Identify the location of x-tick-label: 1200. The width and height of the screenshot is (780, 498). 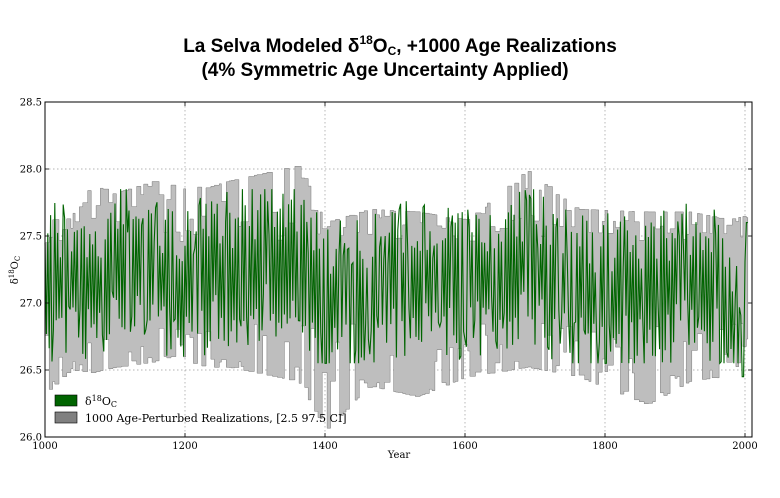
(184, 446).